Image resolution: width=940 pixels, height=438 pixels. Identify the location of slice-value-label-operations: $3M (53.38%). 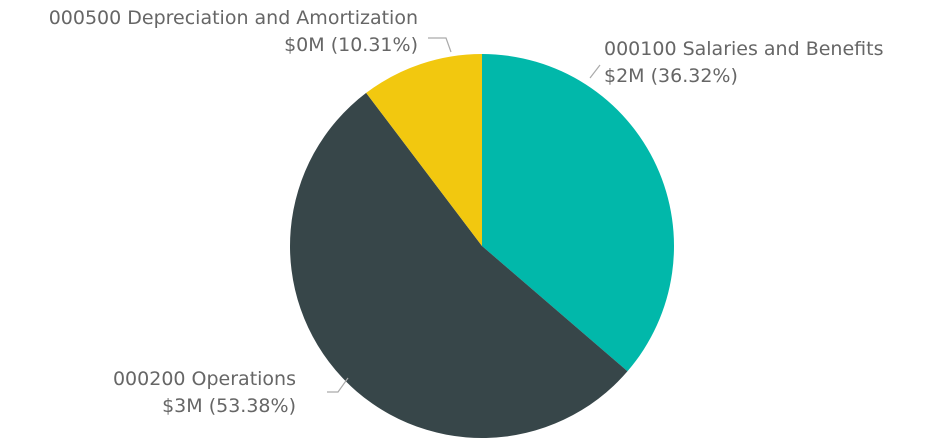
(229, 406).